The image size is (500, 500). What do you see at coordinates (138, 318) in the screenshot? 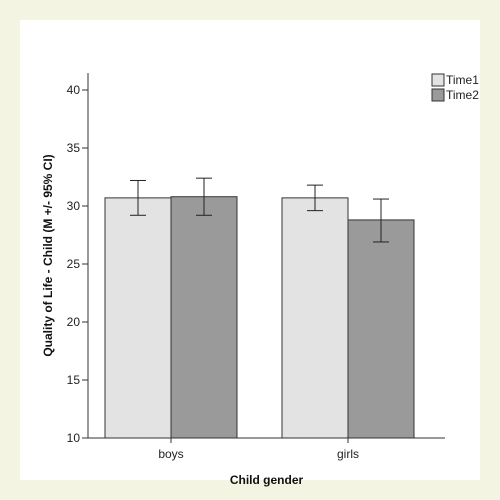
I see `bar-time1-boys` at bounding box center [138, 318].